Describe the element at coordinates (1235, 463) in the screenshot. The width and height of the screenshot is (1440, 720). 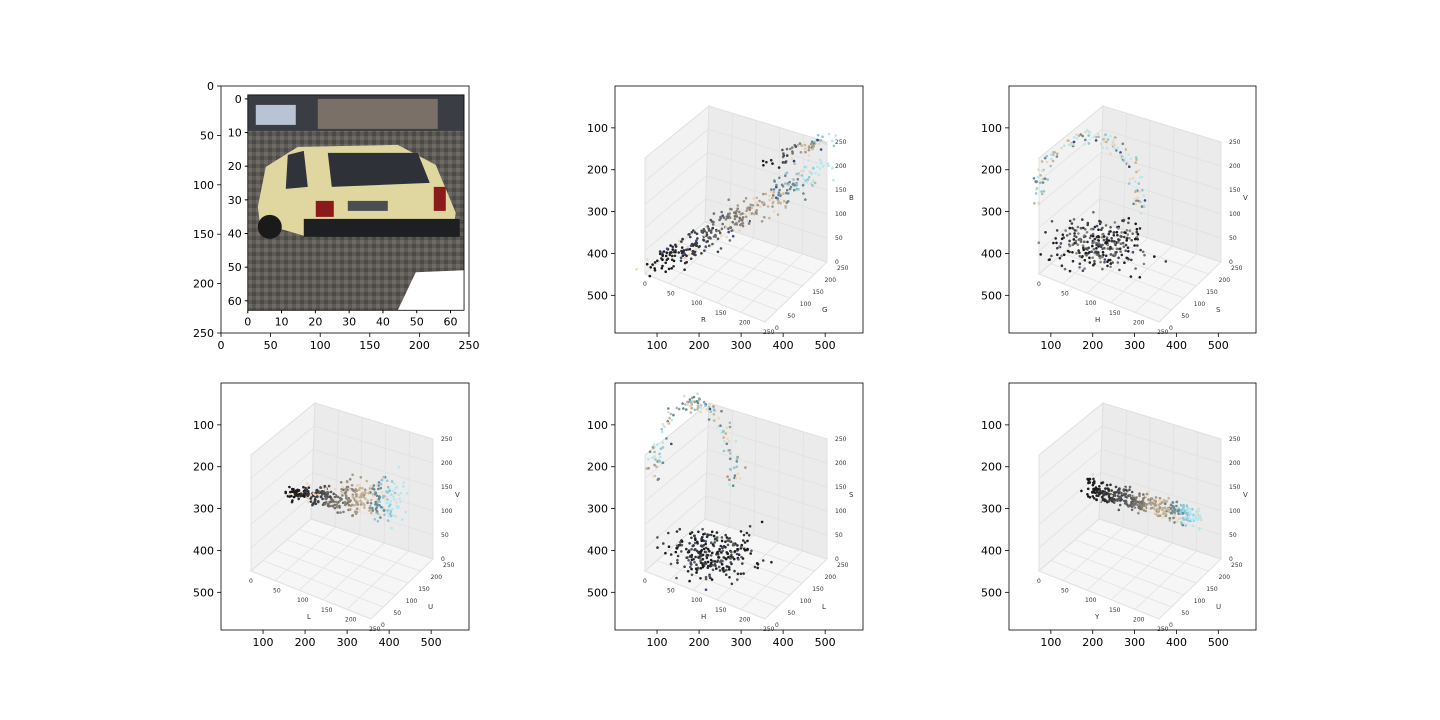
I see `axis-c-tick-label: 200` at that location.